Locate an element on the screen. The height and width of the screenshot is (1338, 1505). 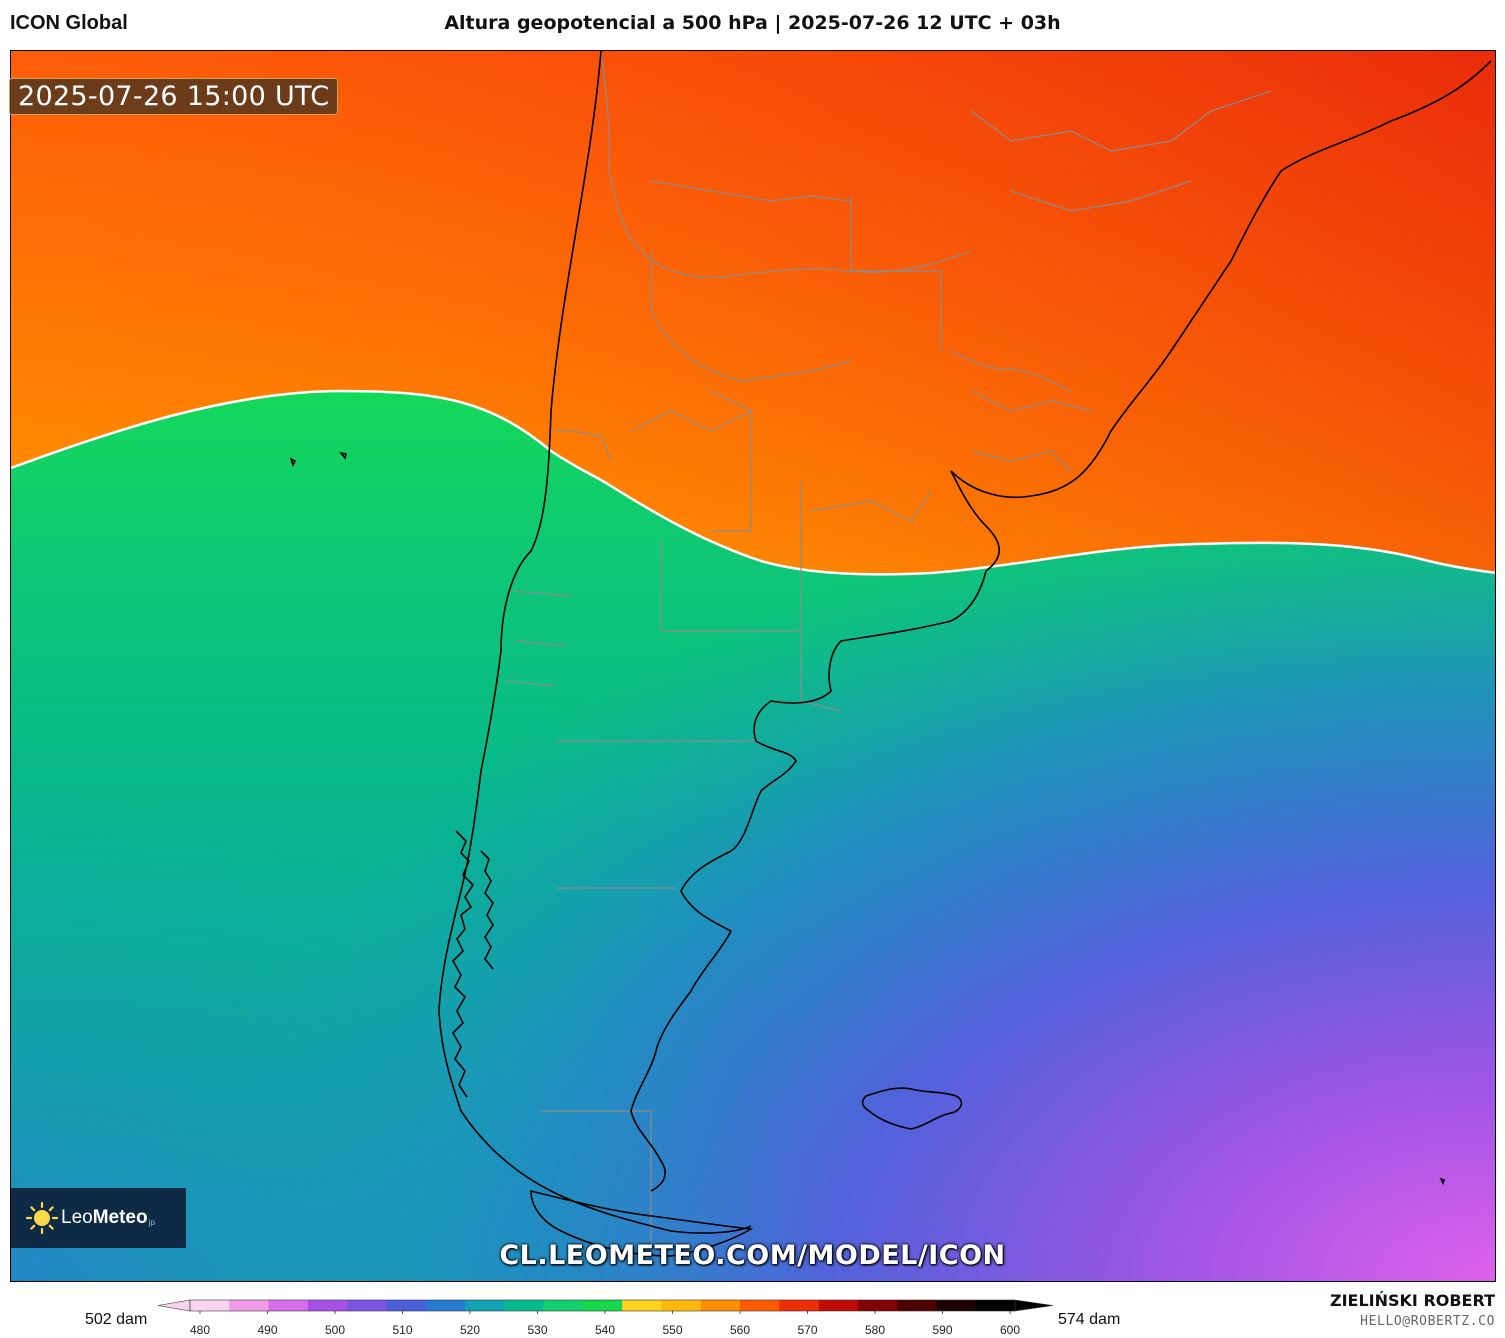
colorbar-tick-label: 480 is located at coordinates (200, 1330).